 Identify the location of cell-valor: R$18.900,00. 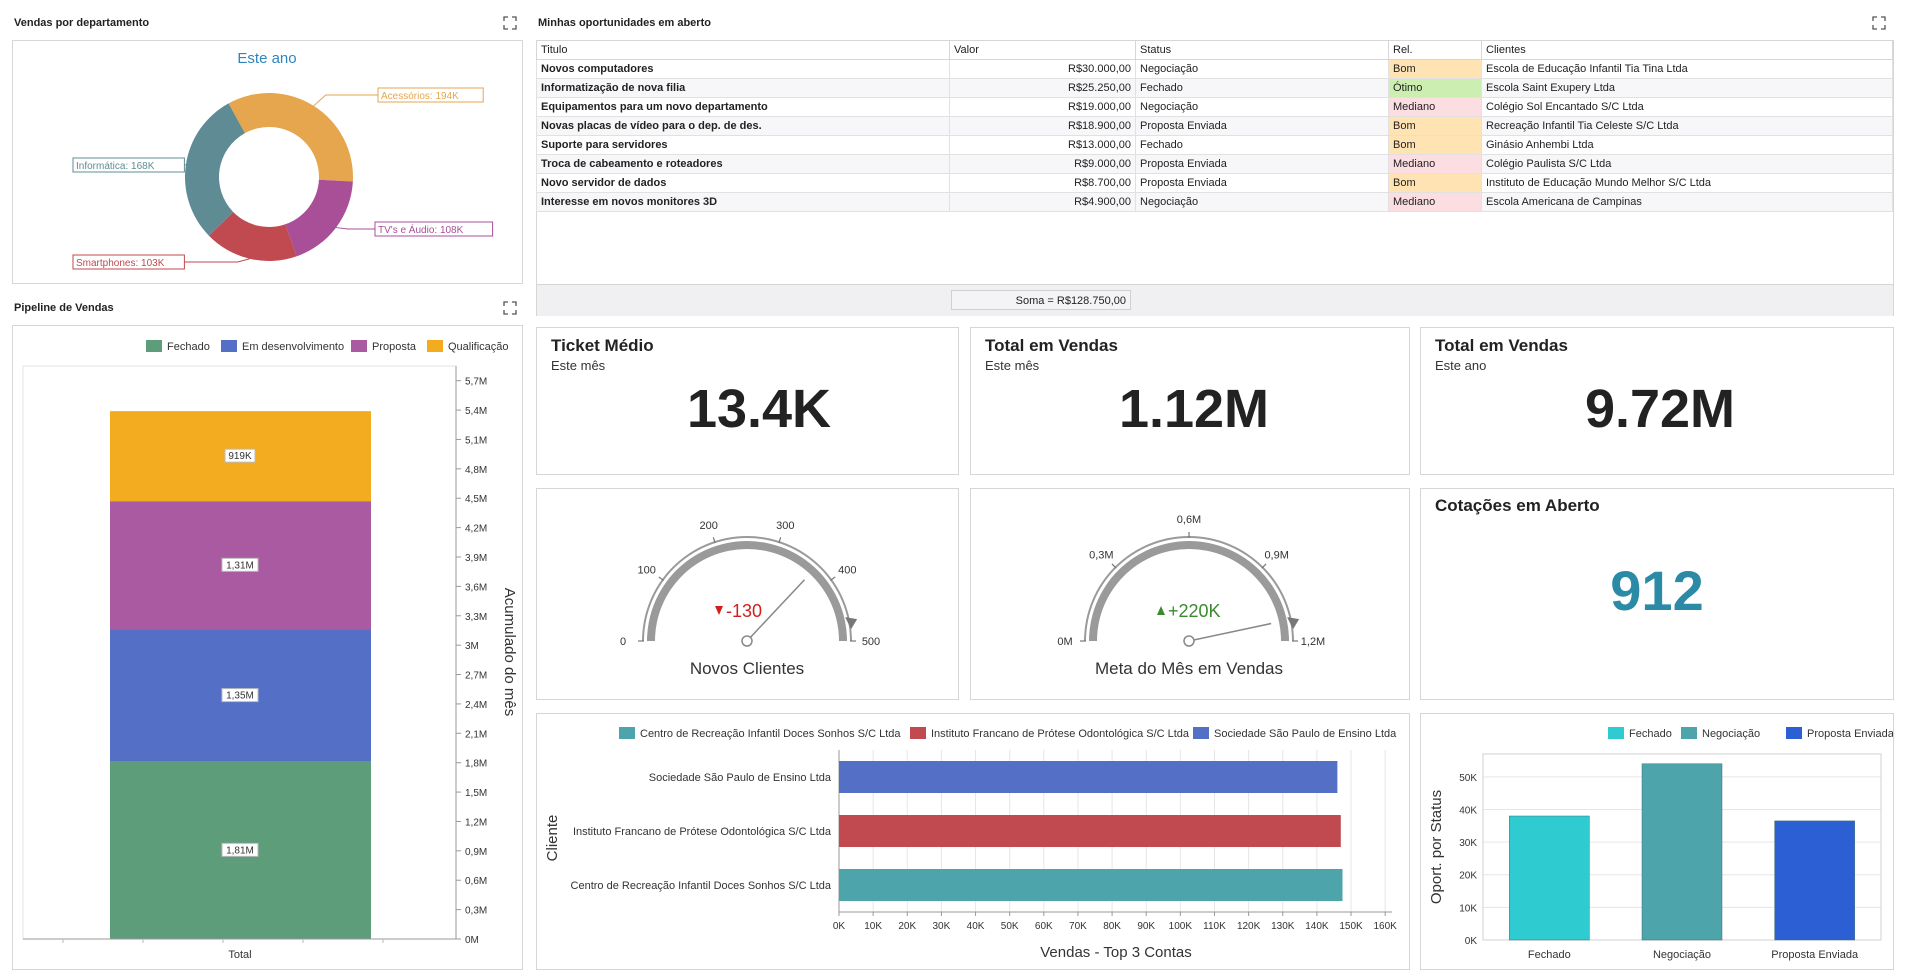
(1042, 126).